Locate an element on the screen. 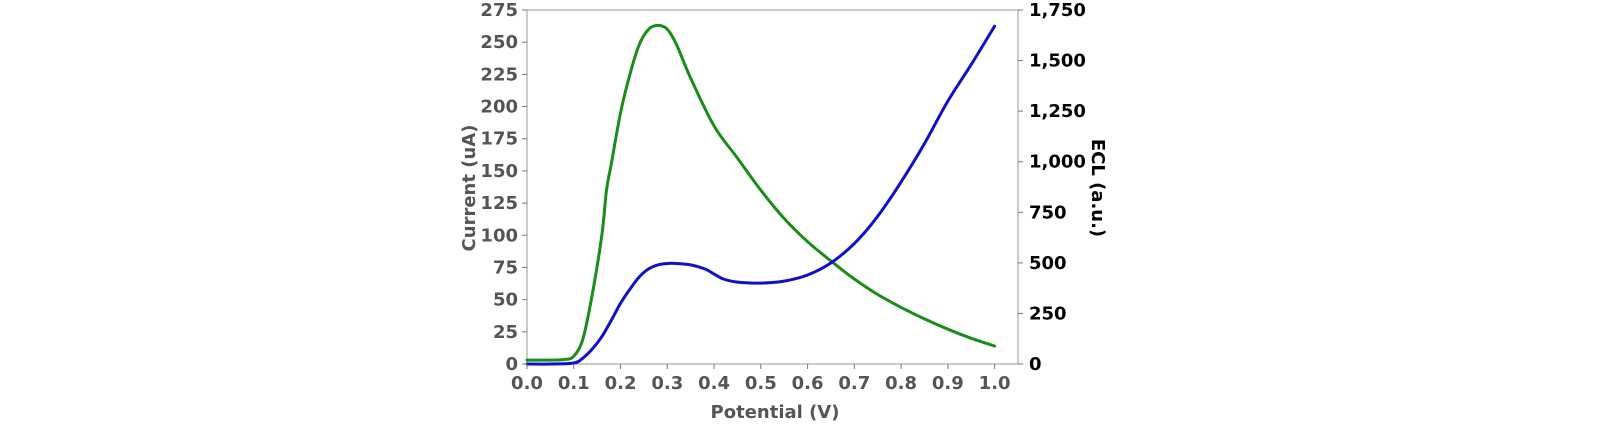 The image size is (1600, 438). left-tick-label: 200 is located at coordinates (499, 107).